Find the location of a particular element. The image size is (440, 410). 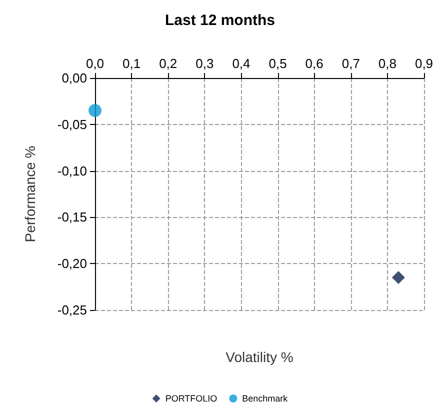

x-tick-label: 0,6 is located at coordinates (314, 63).